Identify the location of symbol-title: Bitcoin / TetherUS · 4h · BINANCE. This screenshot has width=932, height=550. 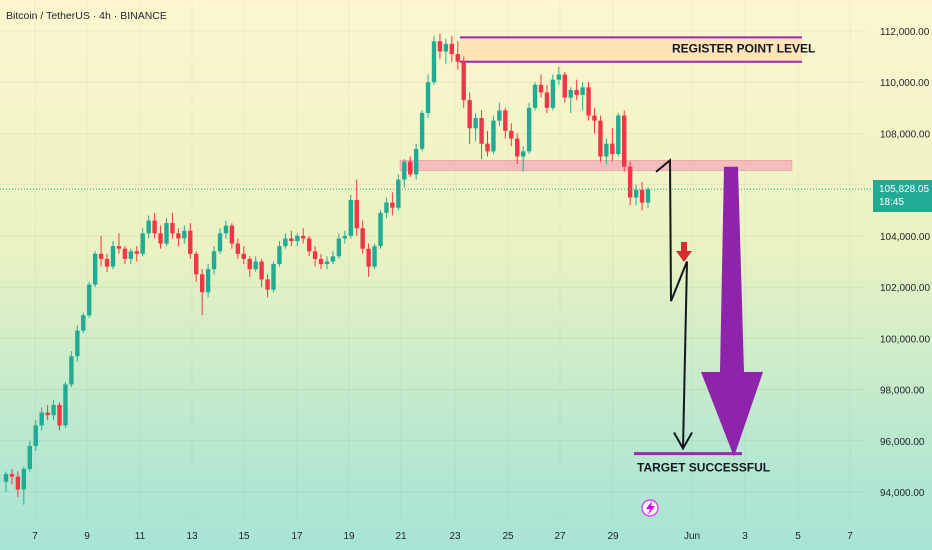
(86, 16).